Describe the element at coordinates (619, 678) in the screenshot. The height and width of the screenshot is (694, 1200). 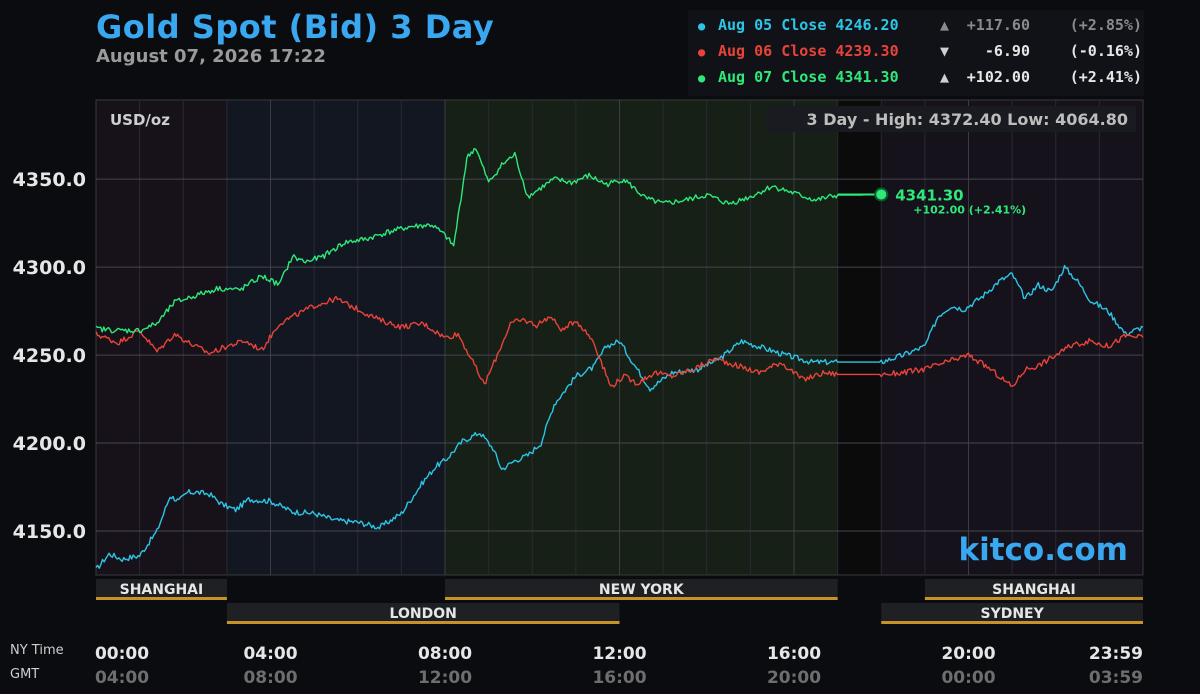
I see `x-tick-label-gmt: 16:00` at that location.